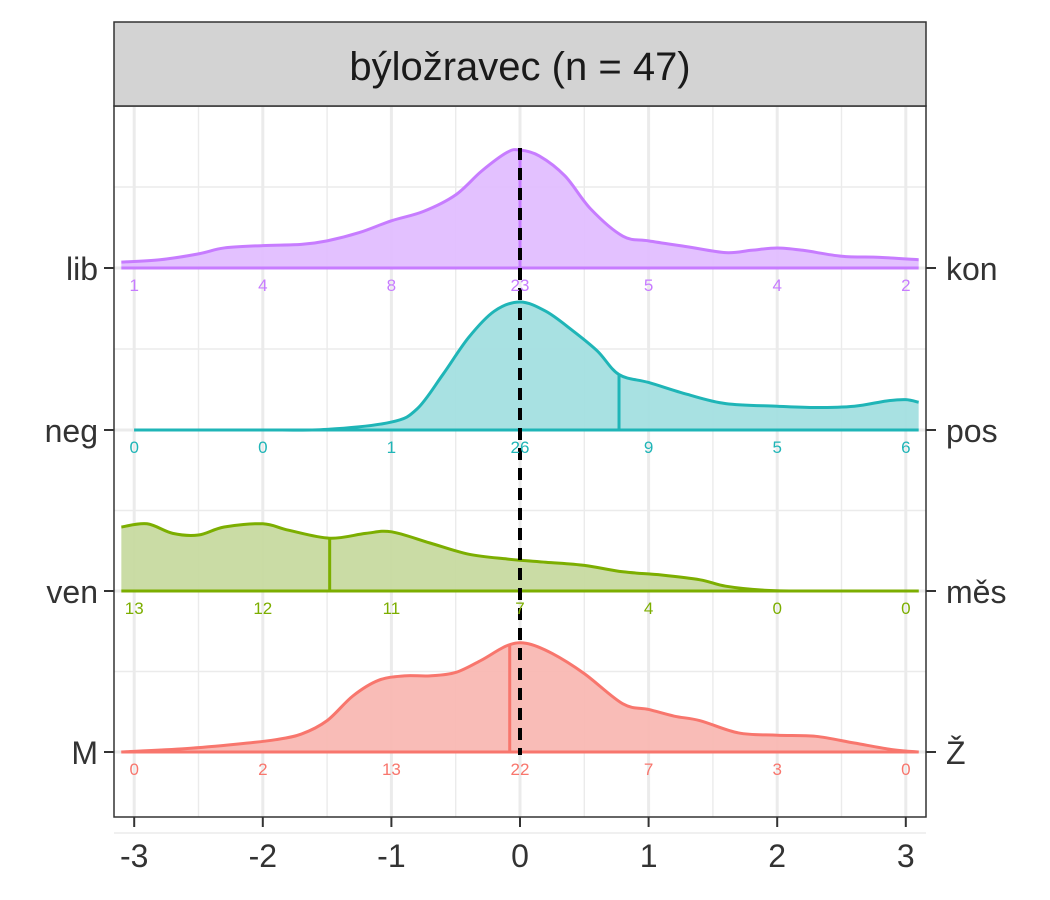  Describe the element at coordinates (519, 67) in the screenshot. I see `panel-title: býložravec (n = 47)` at that location.